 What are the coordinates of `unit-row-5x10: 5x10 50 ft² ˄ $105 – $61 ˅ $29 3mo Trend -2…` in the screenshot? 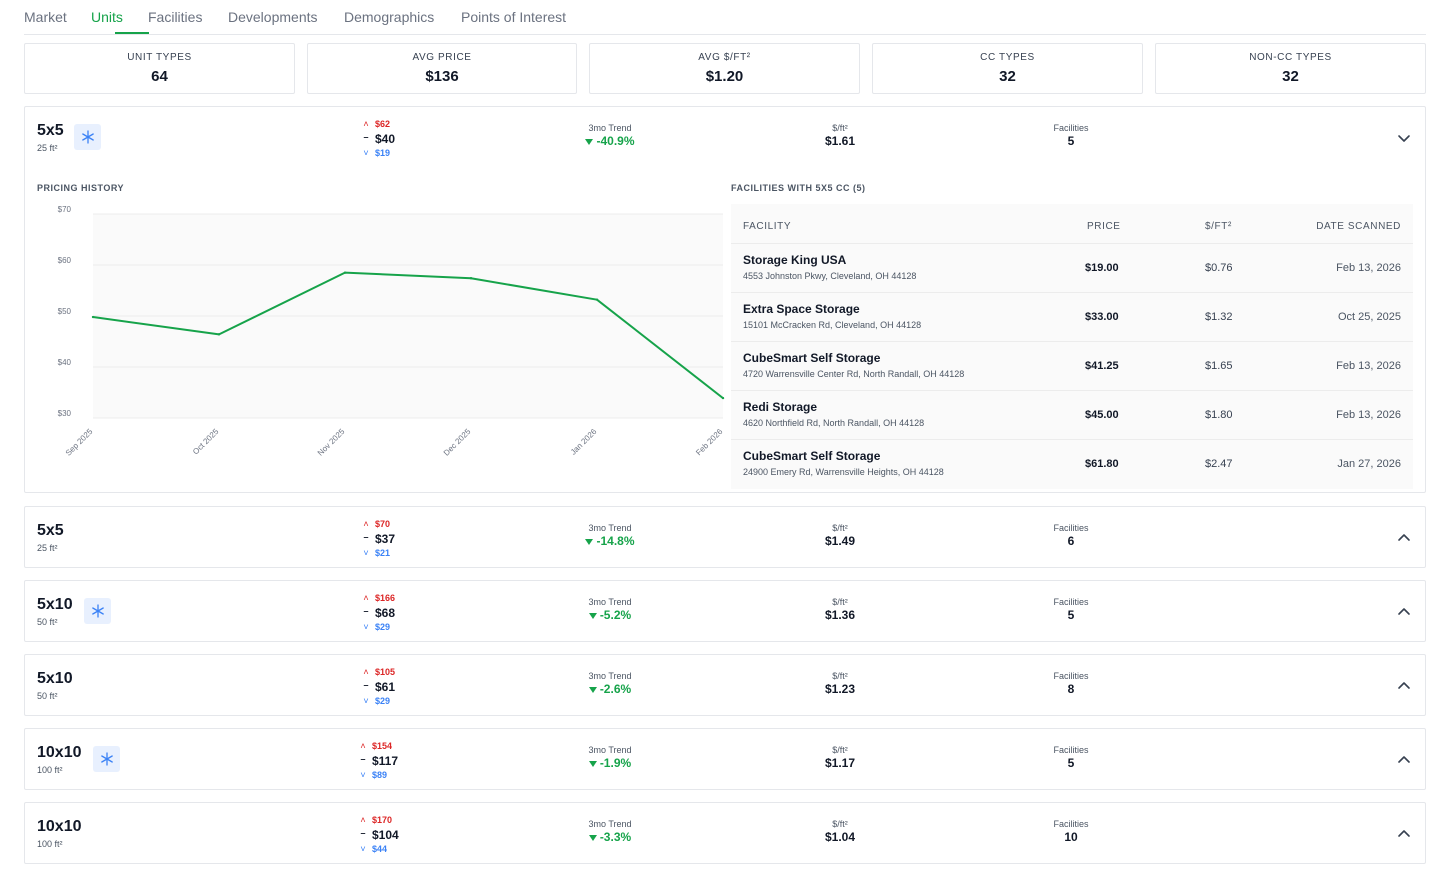 It's located at (725, 685).